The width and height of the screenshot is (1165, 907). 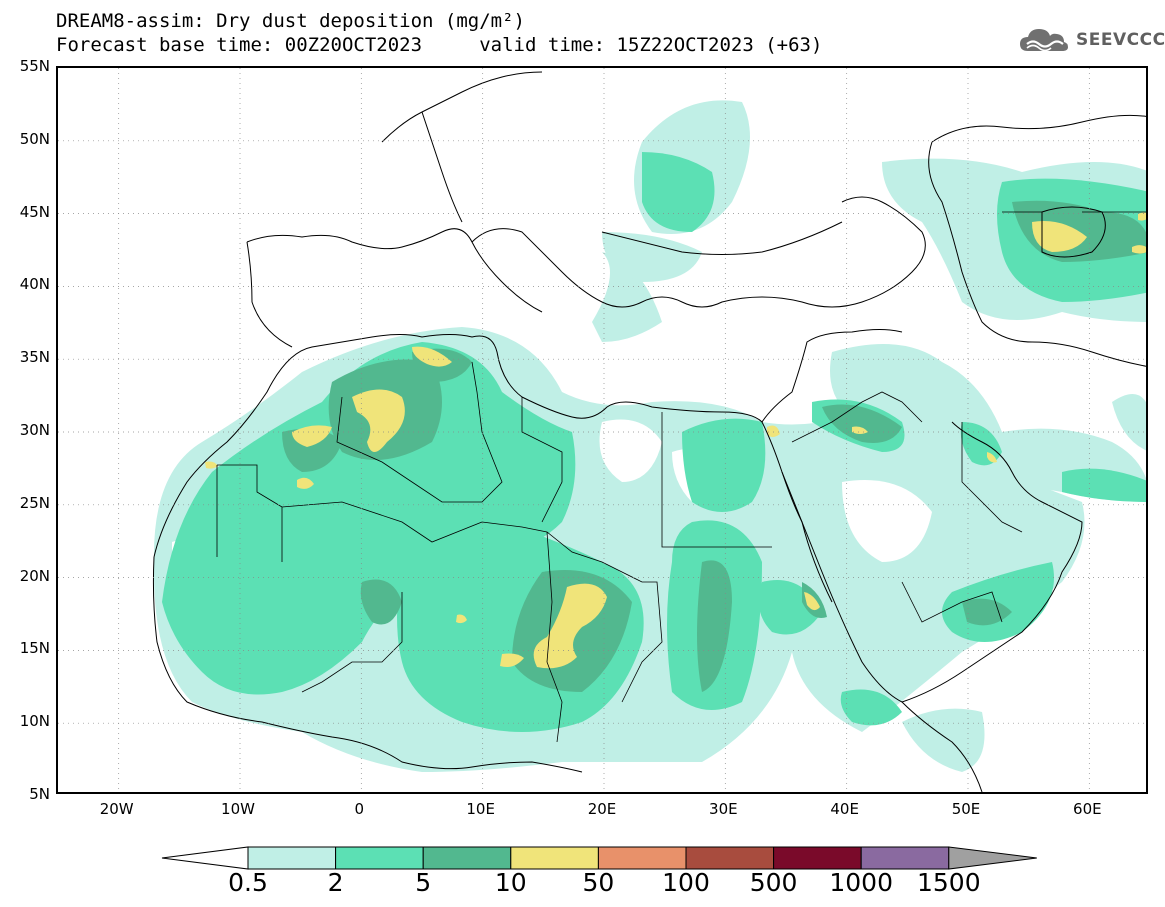 What do you see at coordinates (335, 882) in the screenshot?
I see `colorbar-level-label: 2` at bounding box center [335, 882].